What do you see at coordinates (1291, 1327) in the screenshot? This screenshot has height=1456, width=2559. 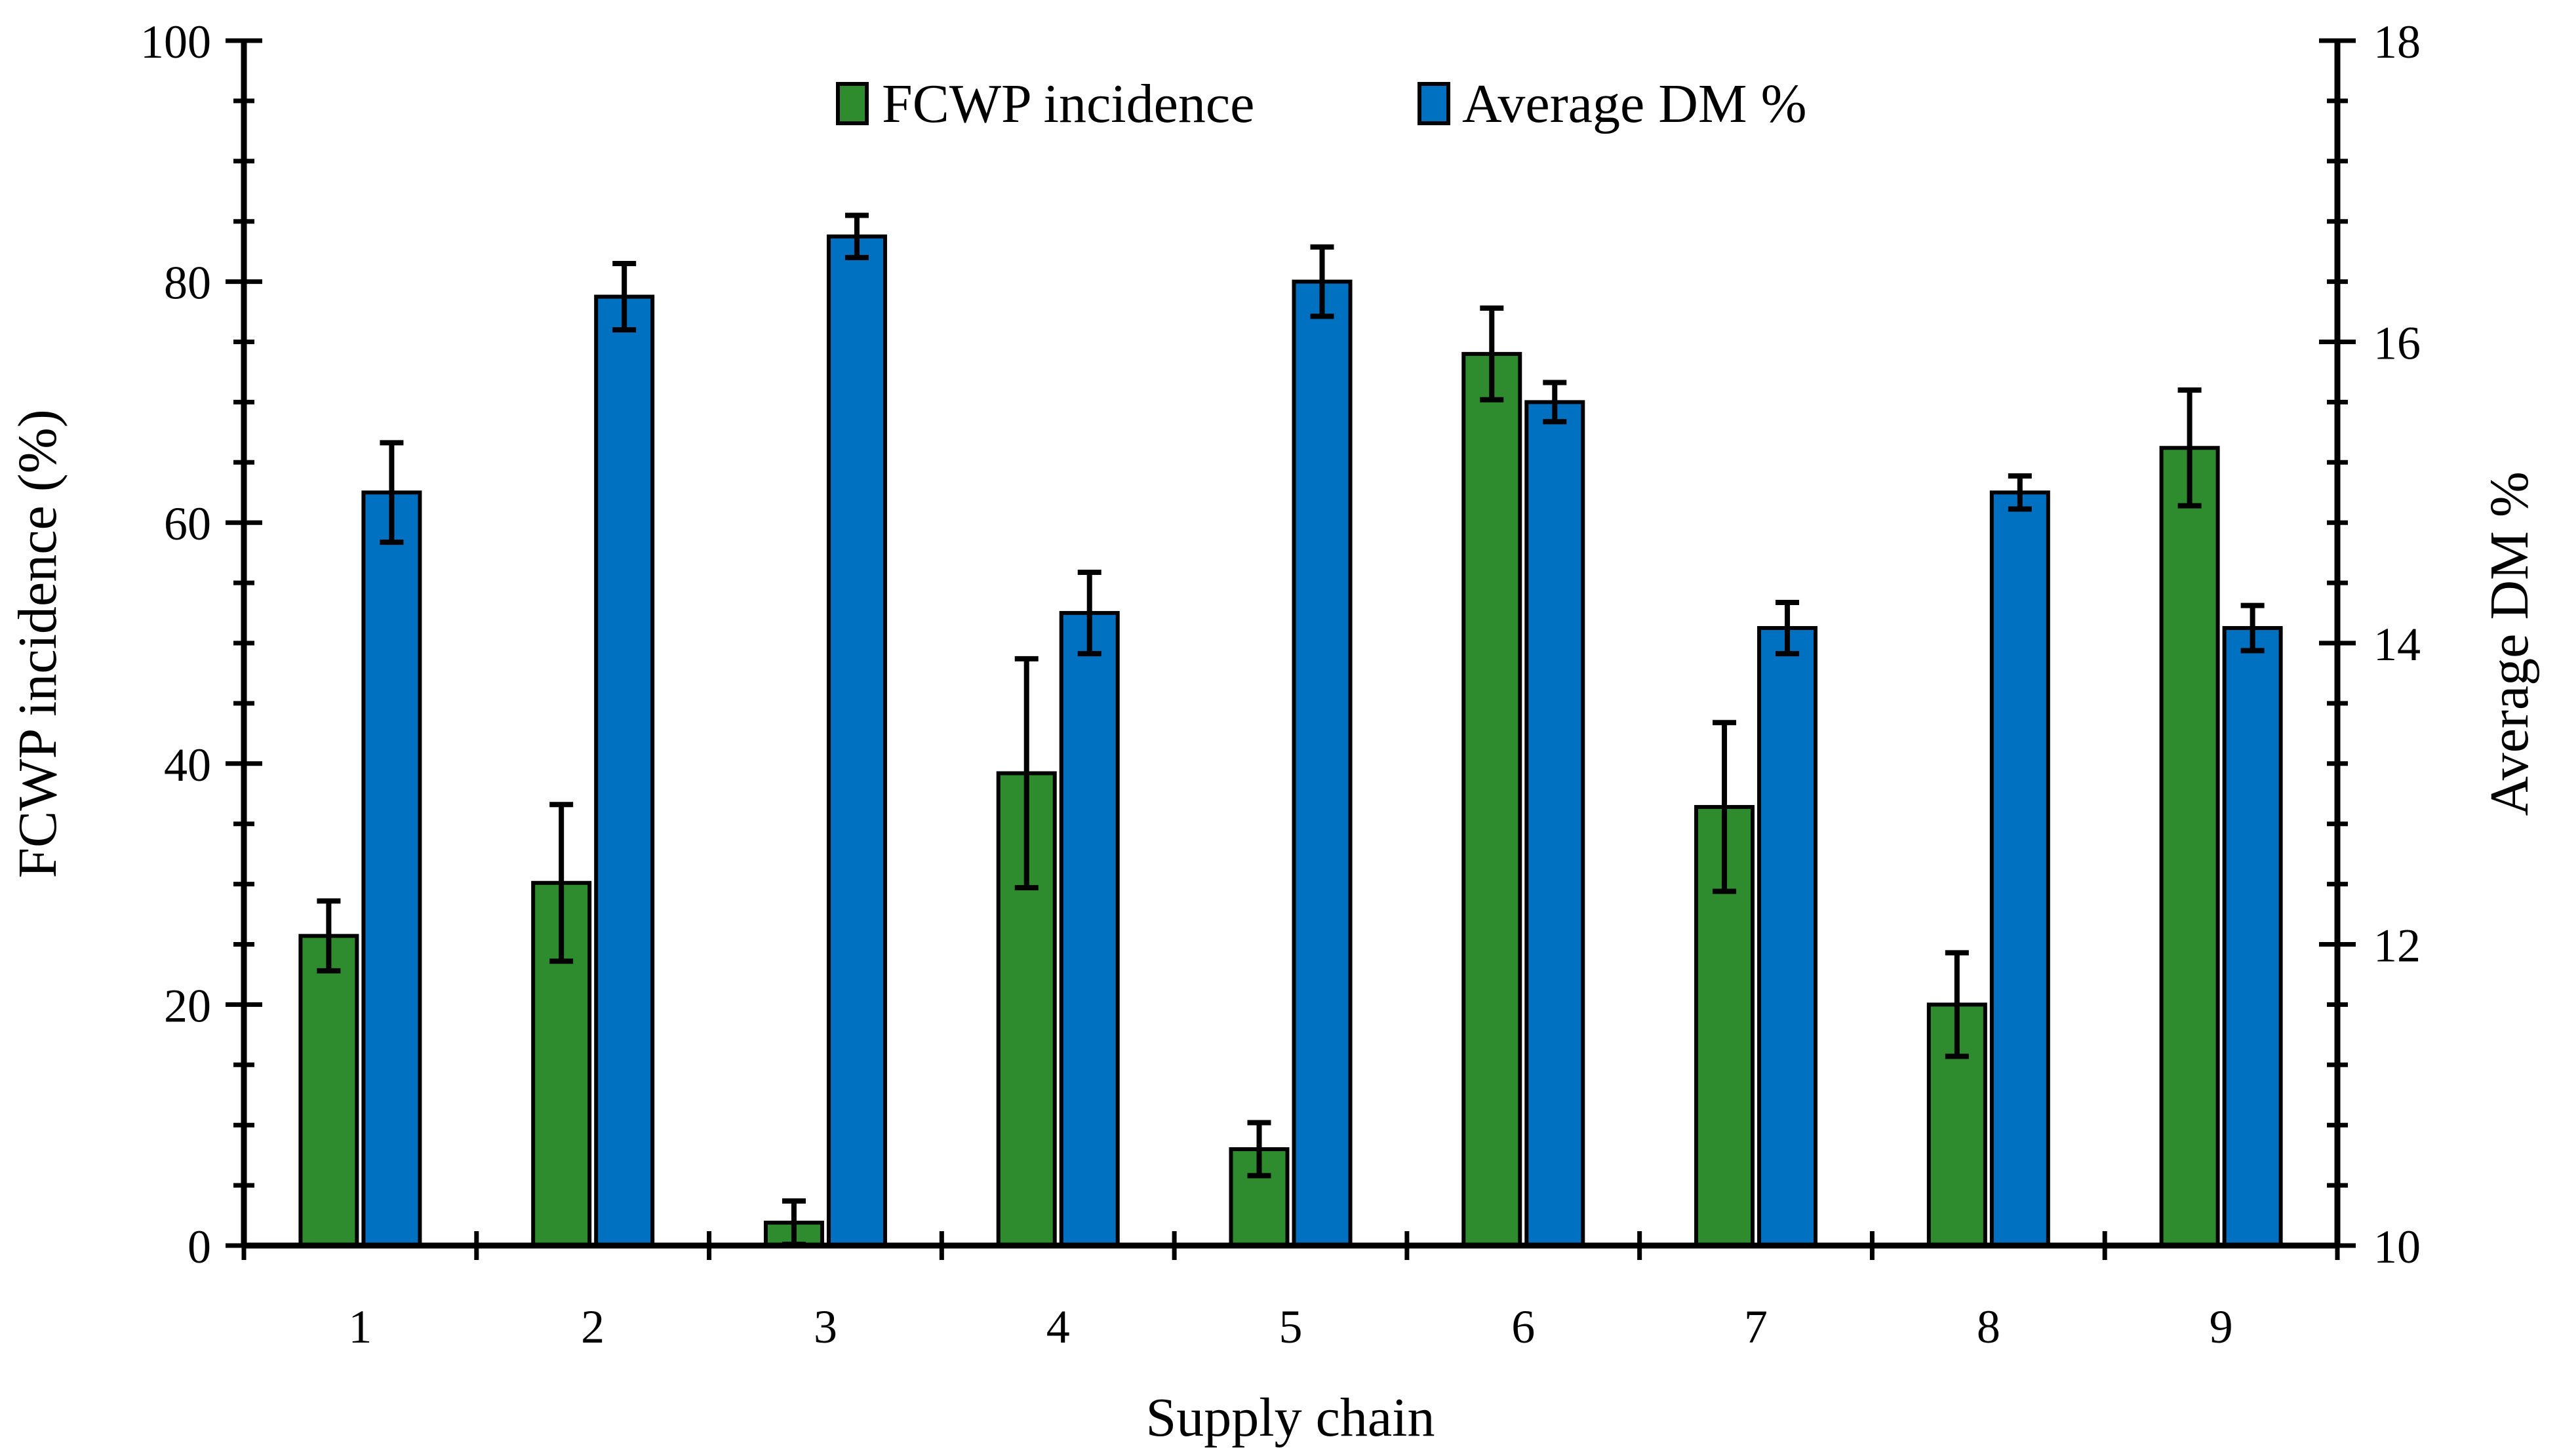 I see `x-tick-label: 5` at bounding box center [1291, 1327].